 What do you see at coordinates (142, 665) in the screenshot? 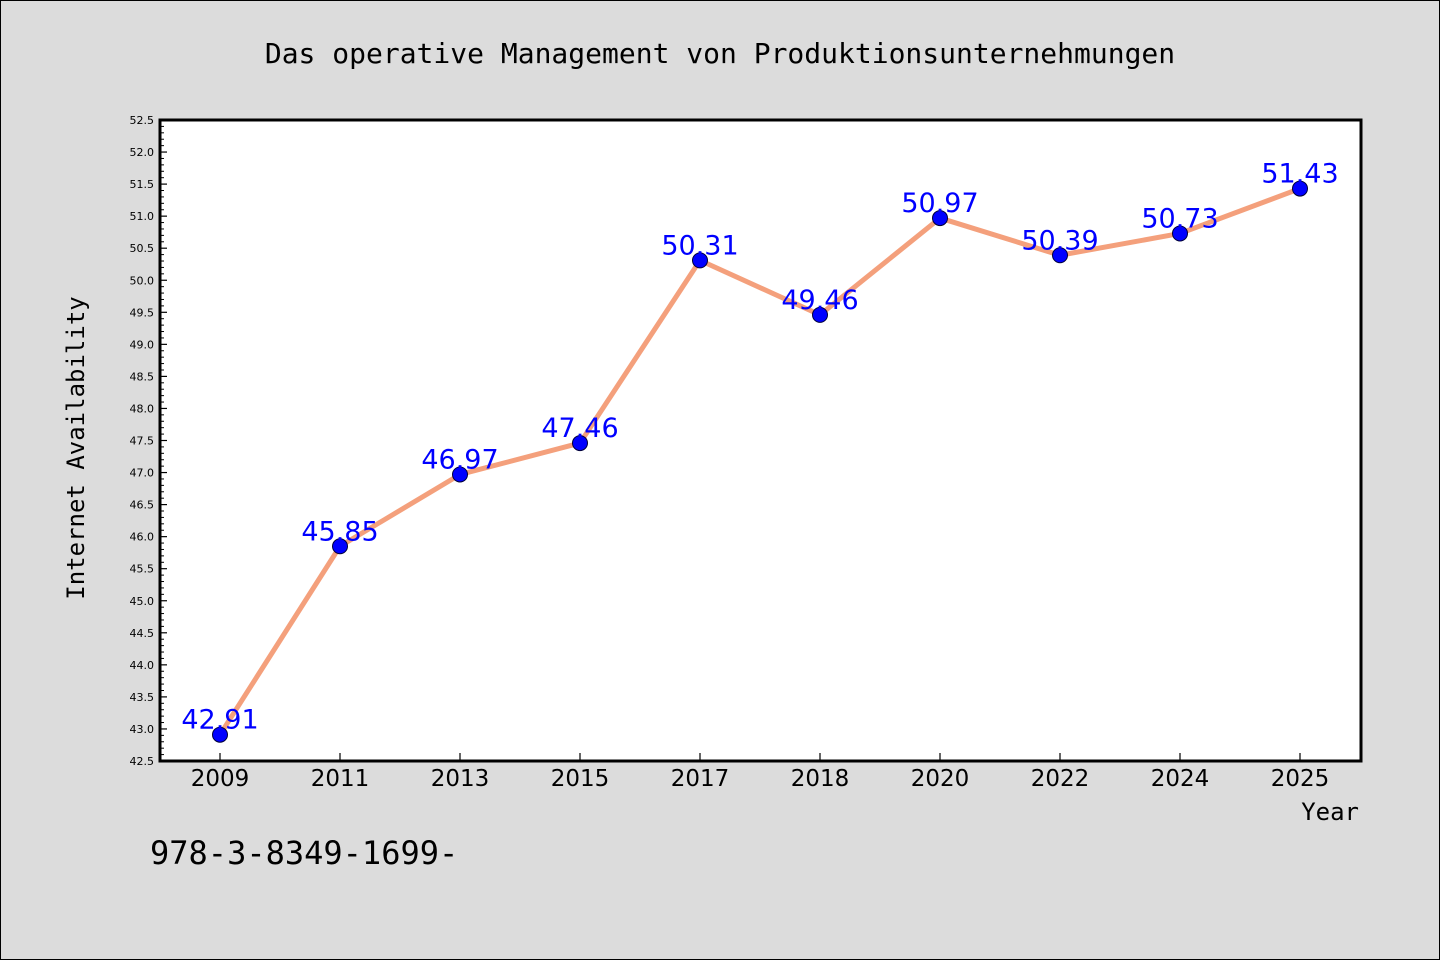
I see `y-tick-label: 44.0` at bounding box center [142, 665].